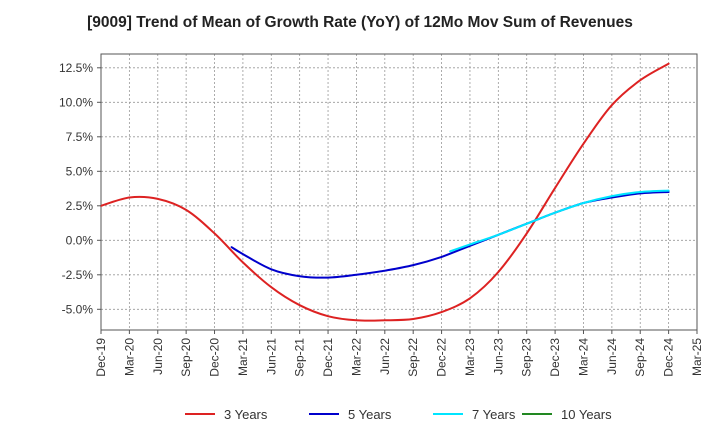  I want to click on y-tick-label: 12.5%, so click(76, 68).